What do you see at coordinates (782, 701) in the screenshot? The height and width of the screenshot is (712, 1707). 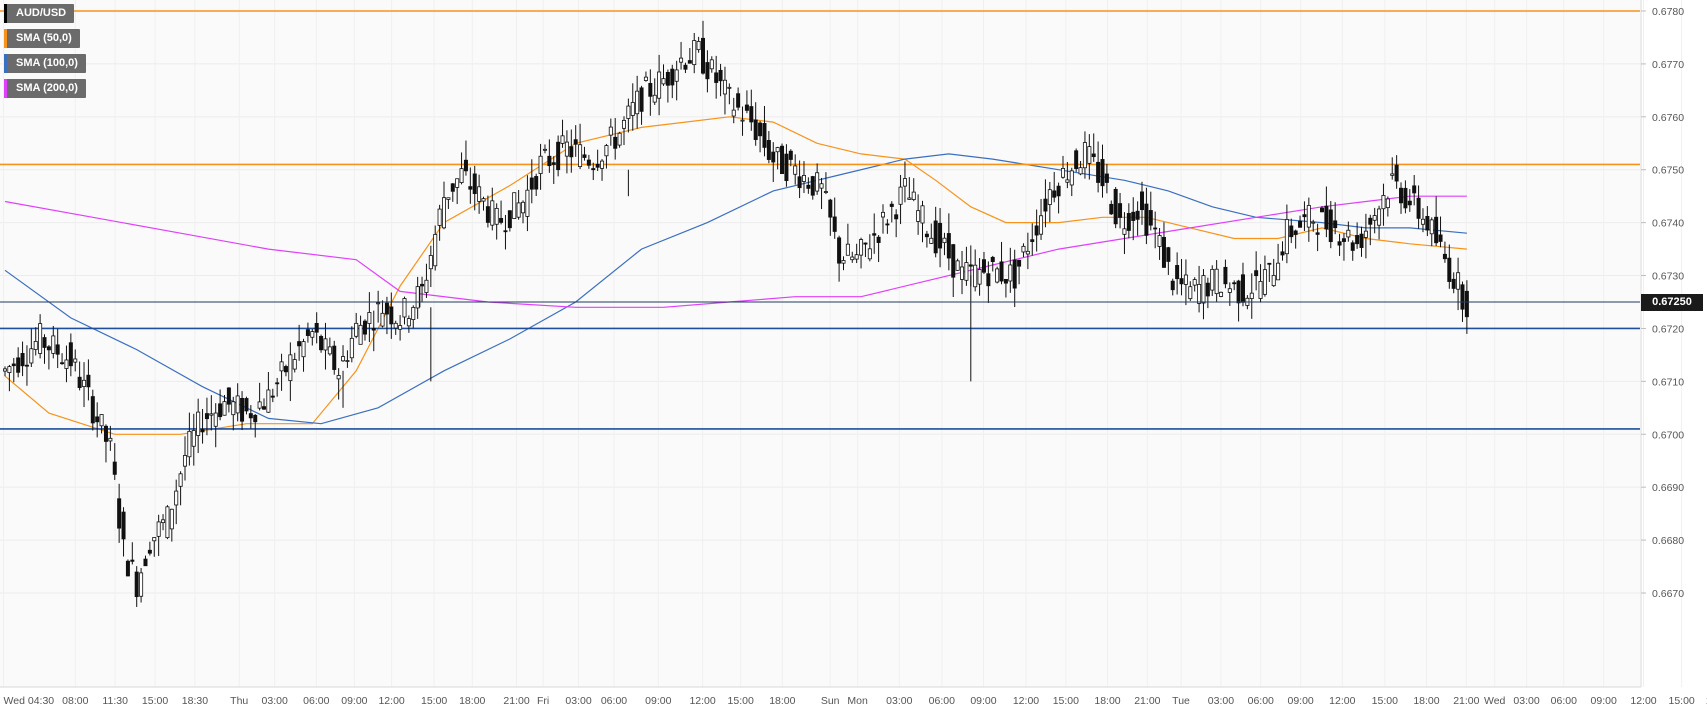 I see `x-tick-label: 18:00` at bounding box center [782, 701].